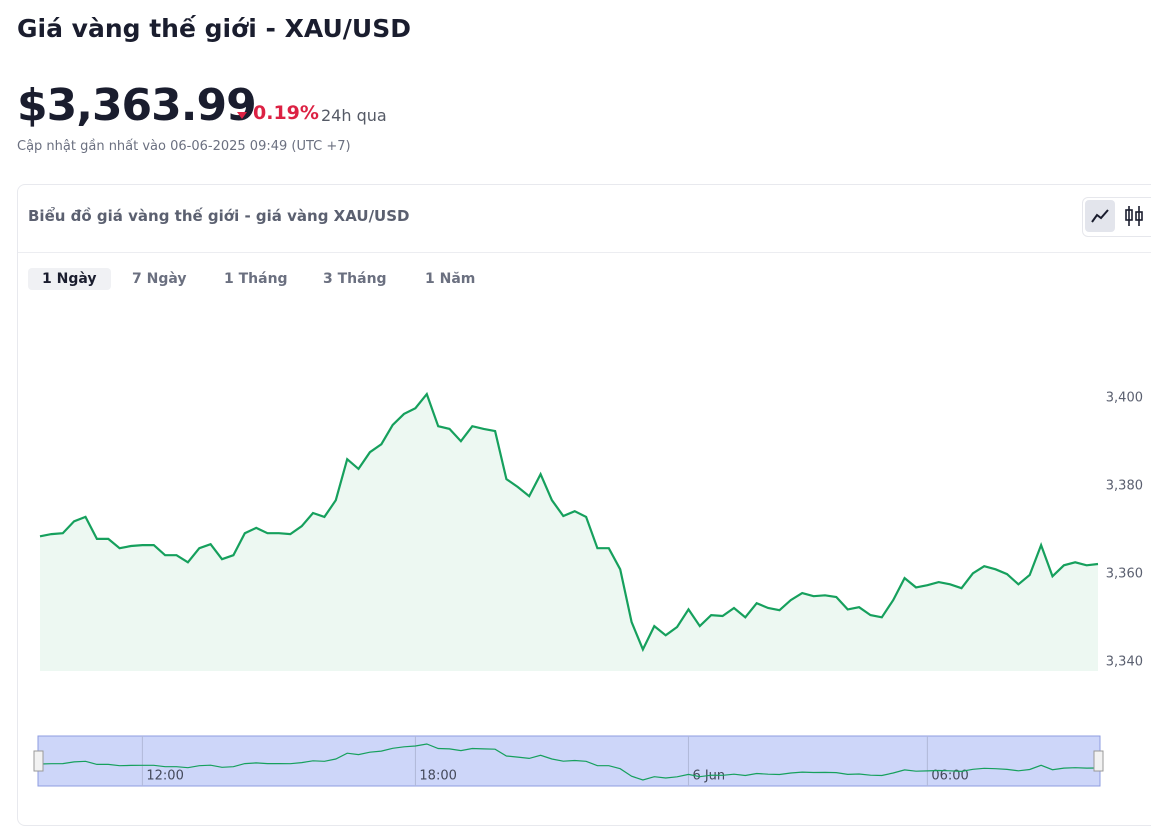  I want to click on x-tick-label: 12:00, so click(164, 776).